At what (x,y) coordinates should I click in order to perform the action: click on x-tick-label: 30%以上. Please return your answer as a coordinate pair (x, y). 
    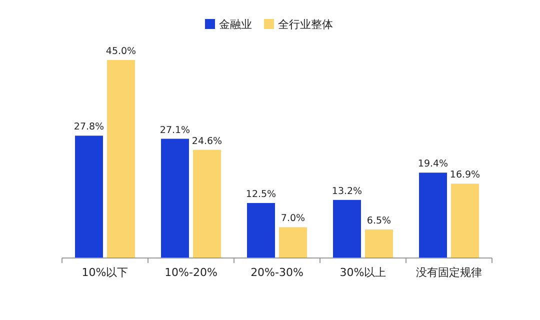
    Looking at the image, I should click on (363, 272).